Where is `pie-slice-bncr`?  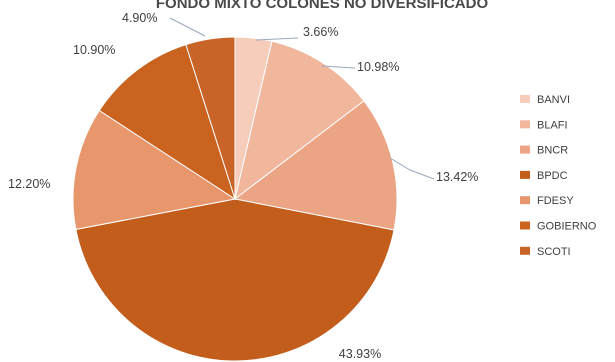
pie-slice-bncr is located at coordinates (315, 165).